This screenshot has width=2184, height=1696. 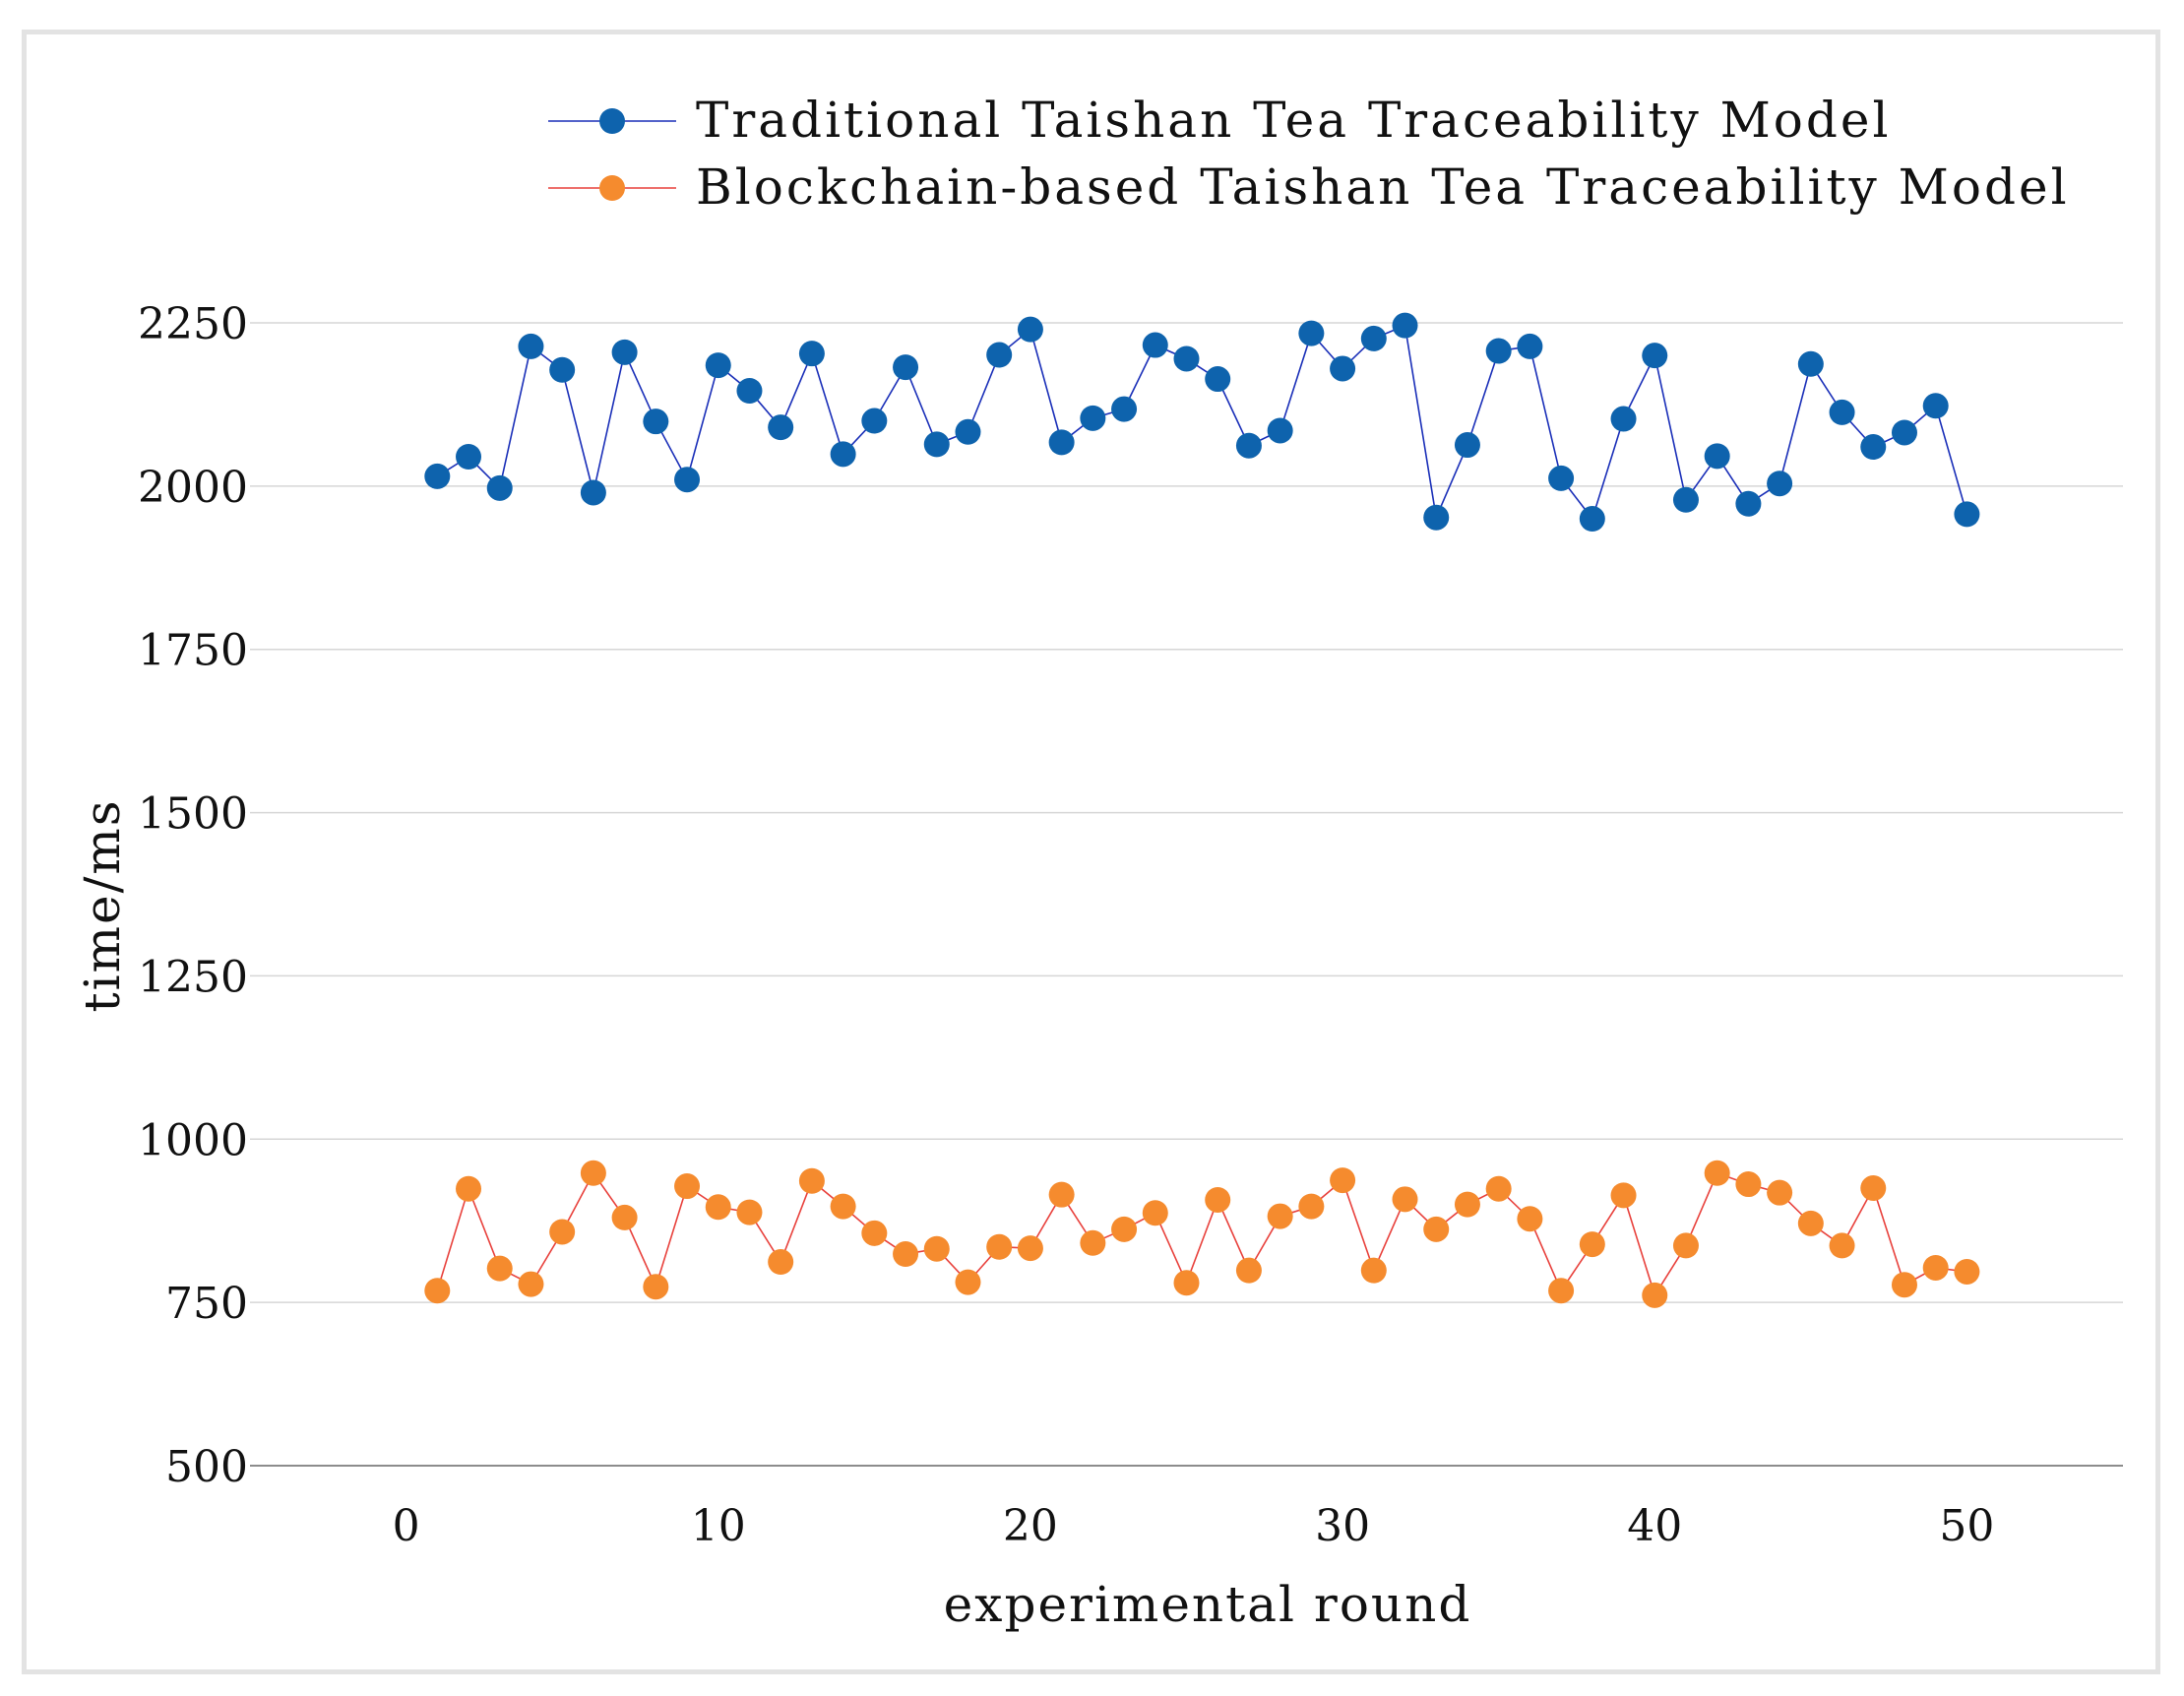 I want to click on y-tick-label: 1750, so click(x=193, y=651).